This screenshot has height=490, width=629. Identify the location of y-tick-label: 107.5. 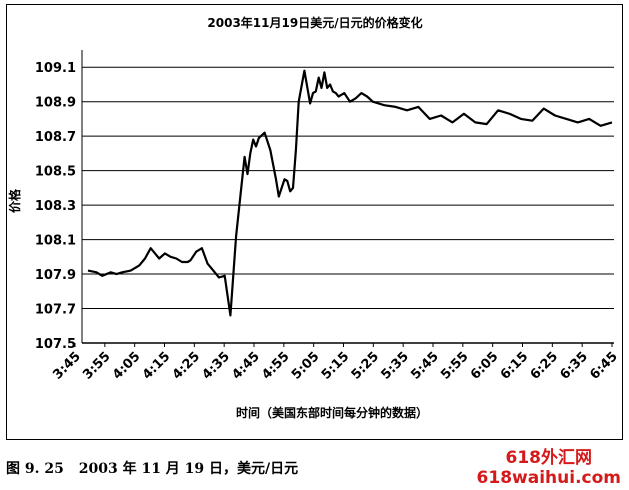
(55, 344).